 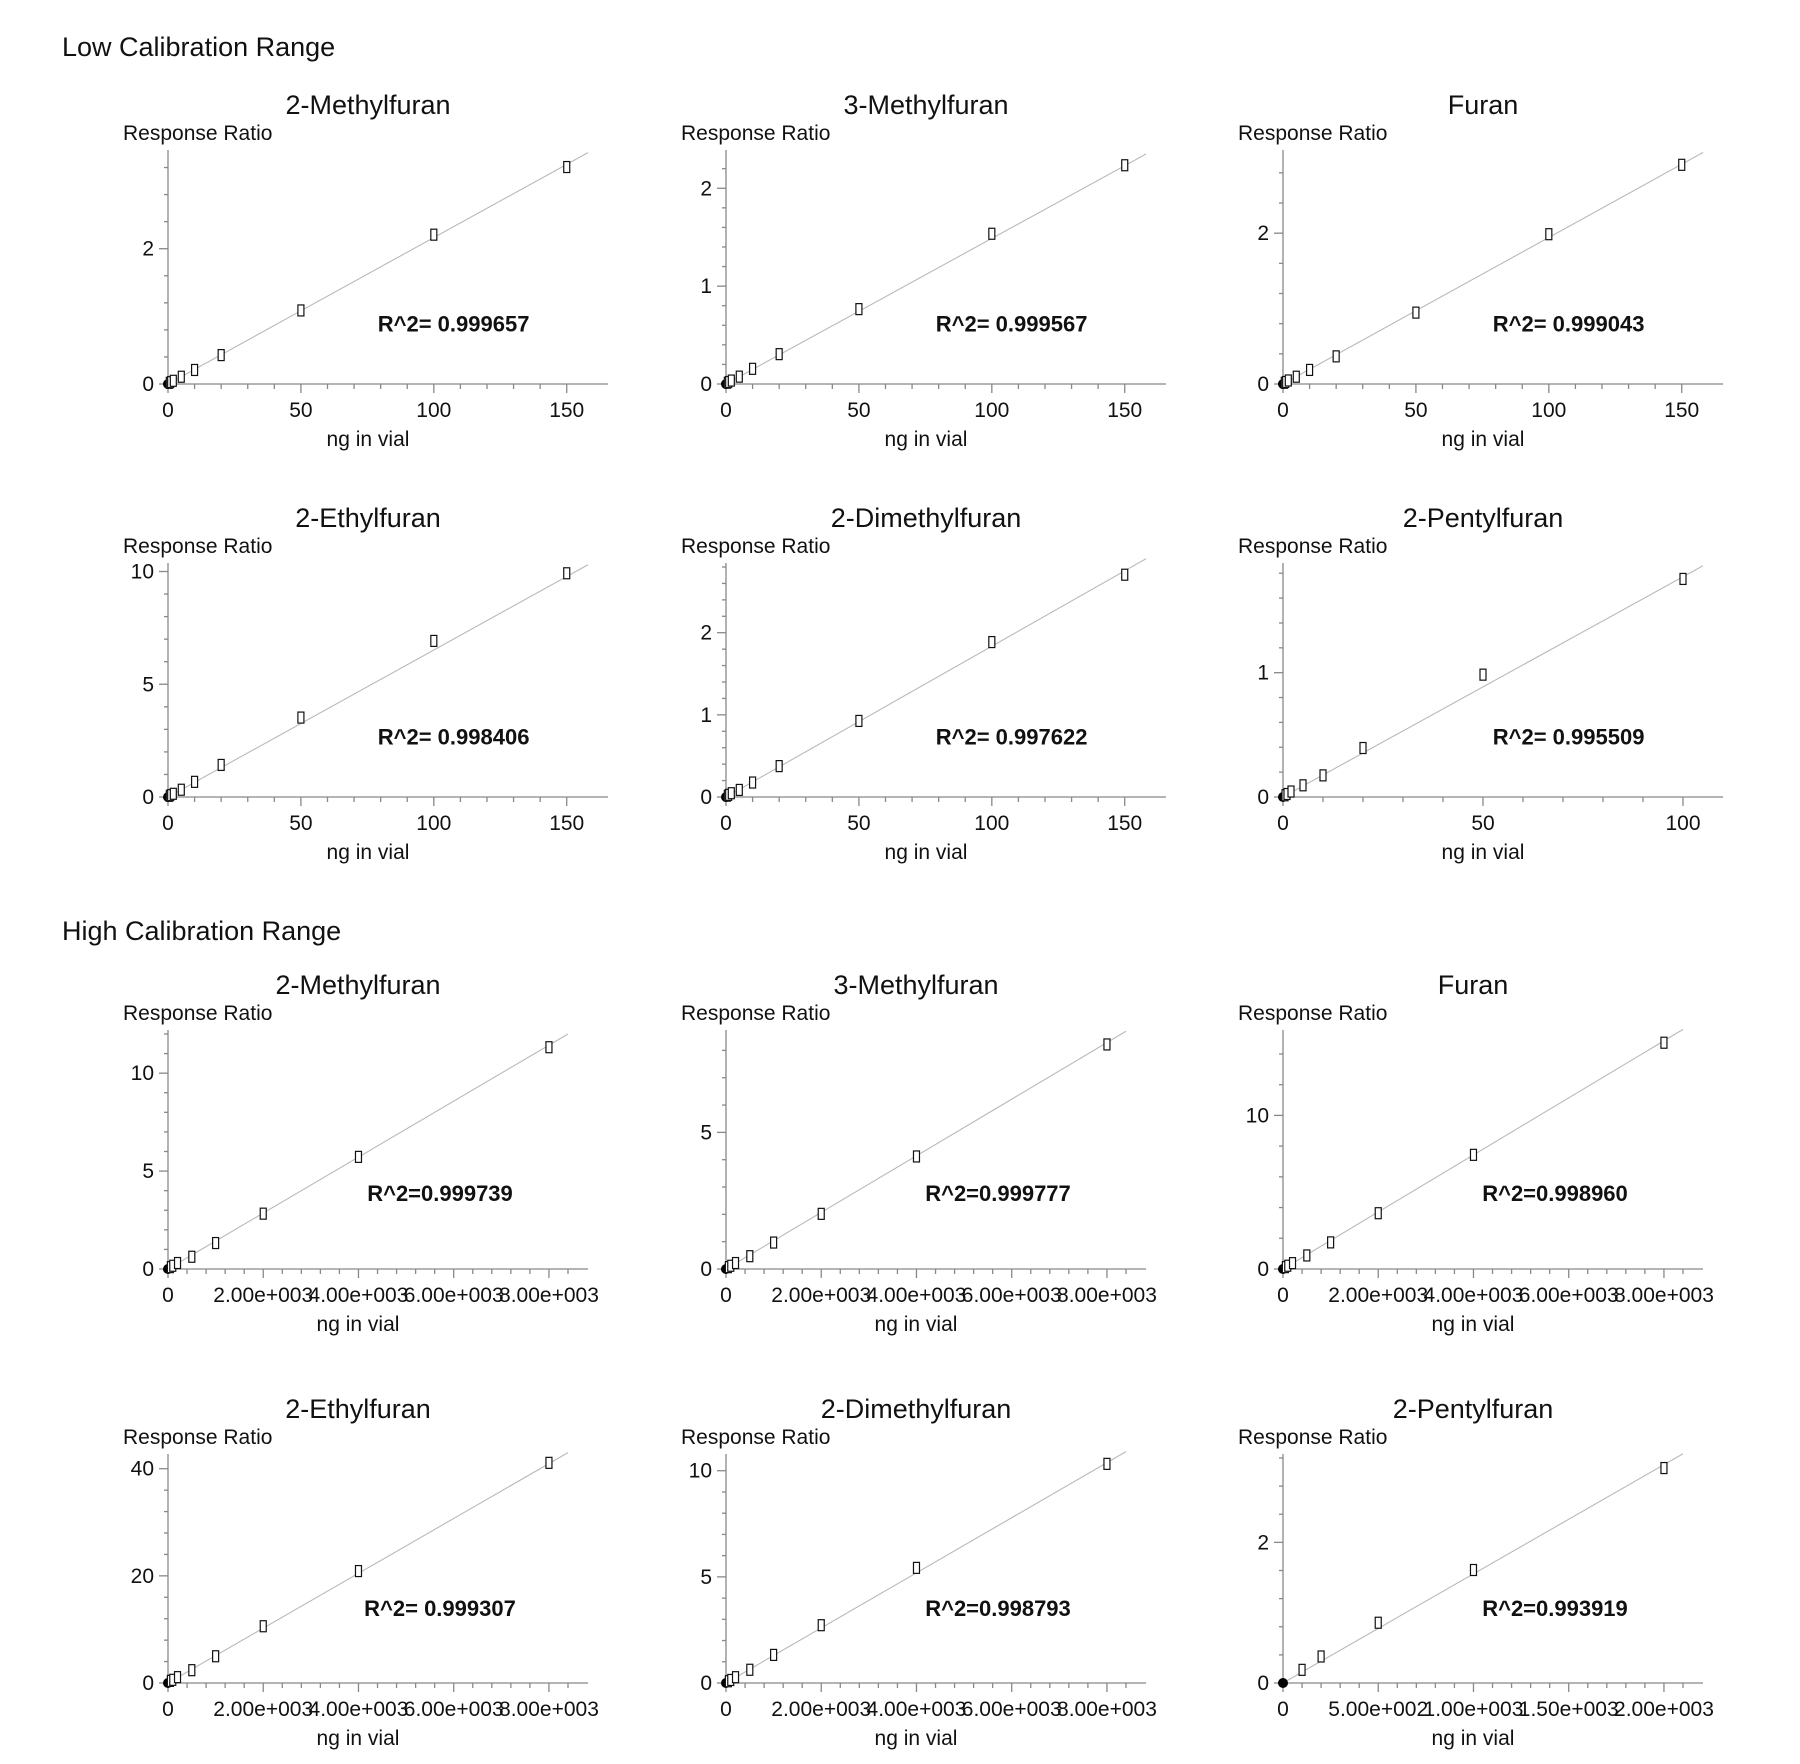 What do you see at coordinates (1283, 1683) in the screenshot?
I see `origin-point` at bounding box center [1283, 1683].